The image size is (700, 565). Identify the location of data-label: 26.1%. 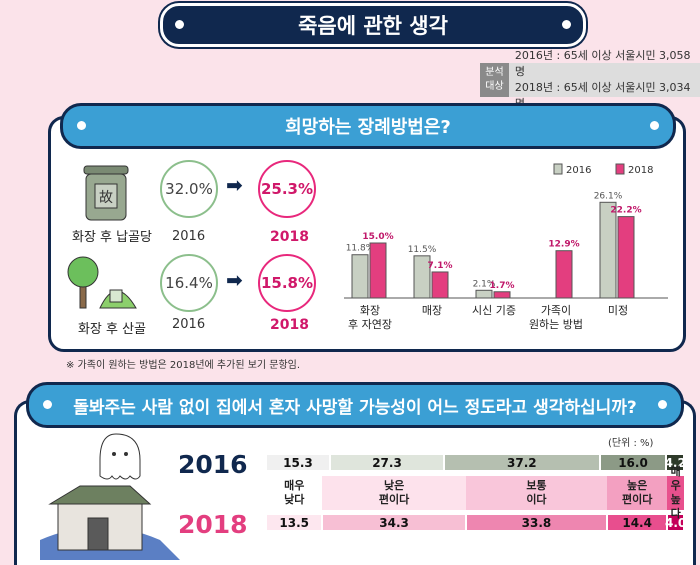
(608, 196).